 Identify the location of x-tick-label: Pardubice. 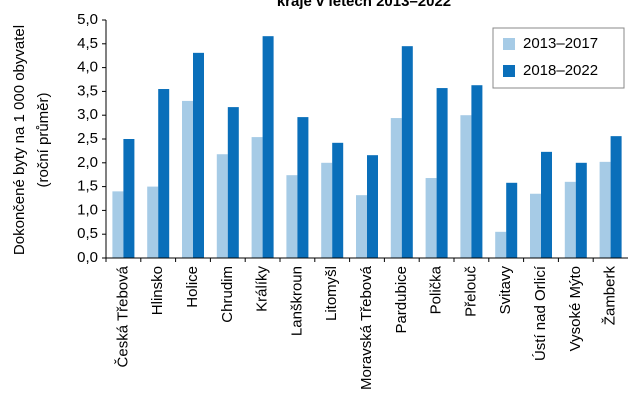
(401, 300).